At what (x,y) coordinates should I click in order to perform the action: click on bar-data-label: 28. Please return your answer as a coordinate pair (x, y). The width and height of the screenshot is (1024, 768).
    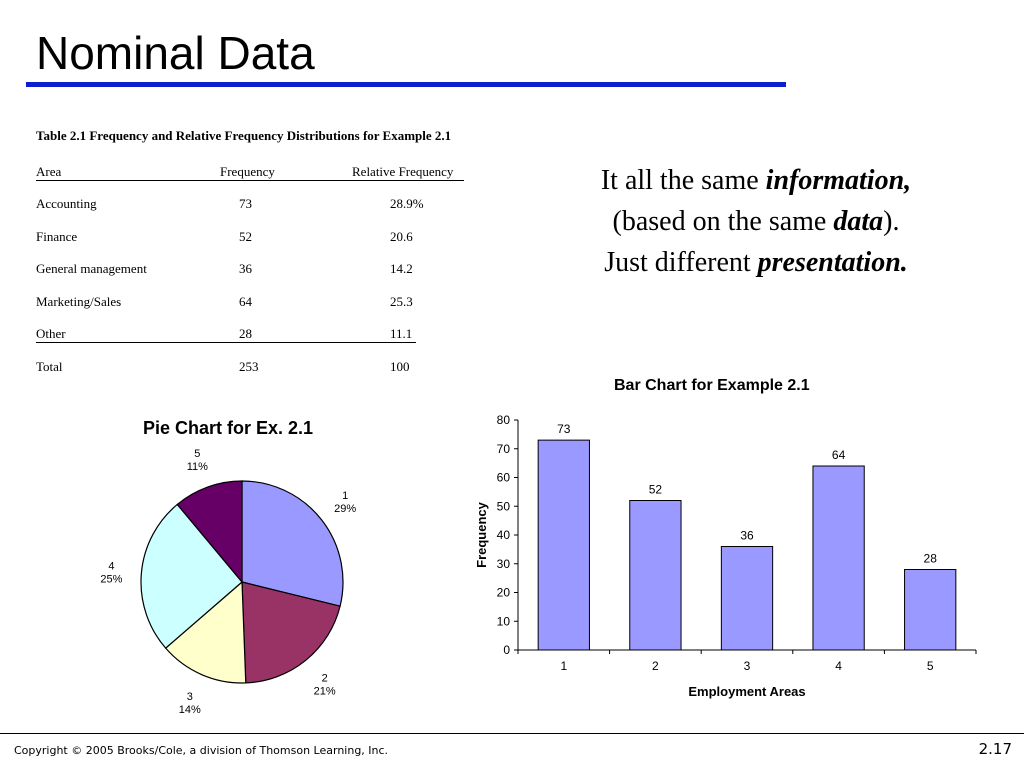
    Looking at the image, I should click on (931, 559).